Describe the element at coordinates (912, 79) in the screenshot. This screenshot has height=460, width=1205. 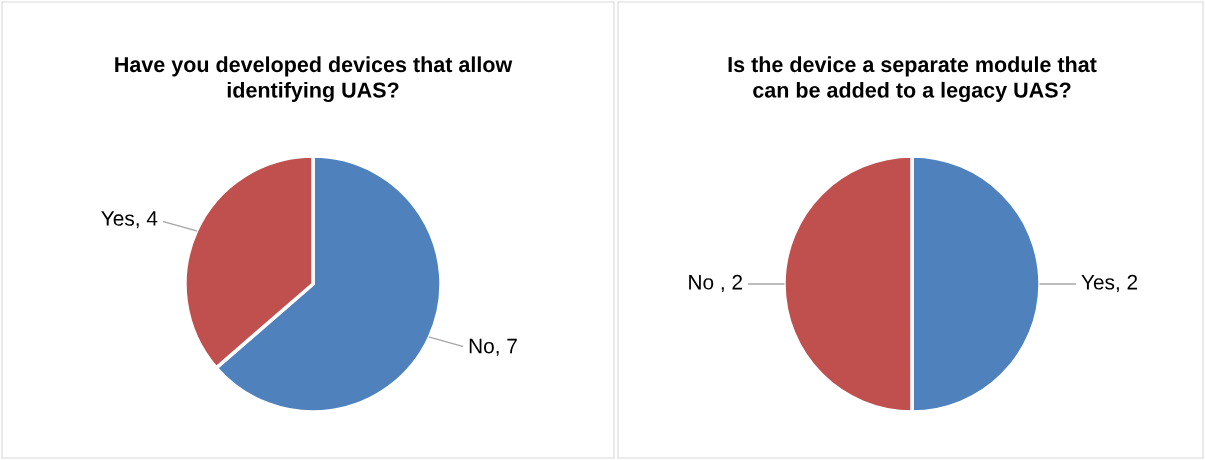
I see `chart-title: Is the device a separate module that can be added to a legacy UAS?` at that location.